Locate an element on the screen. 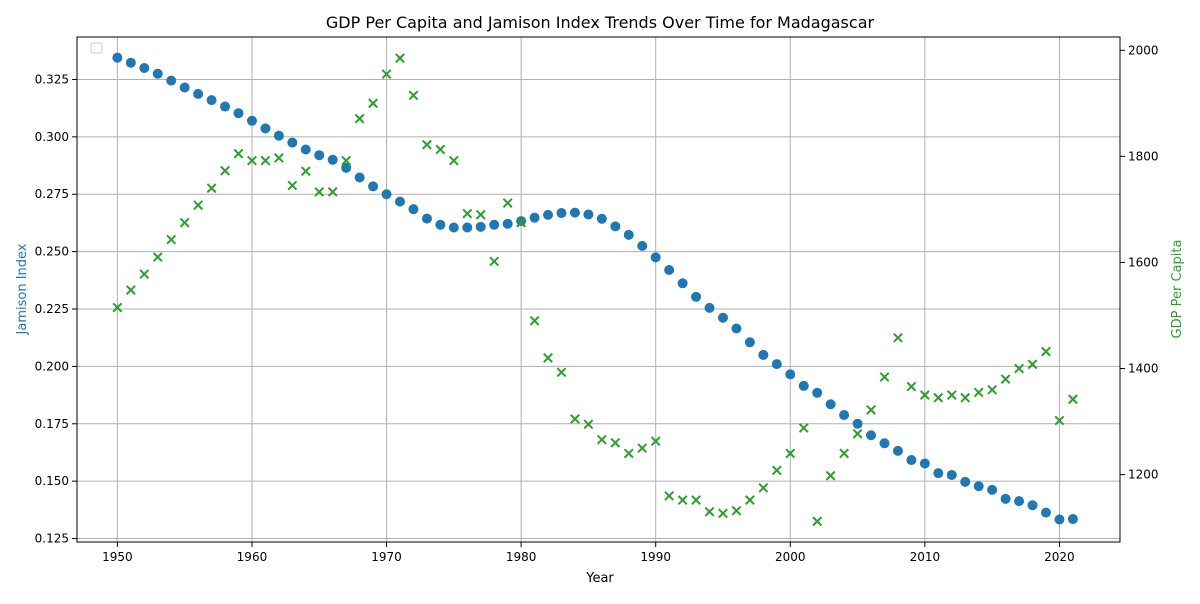  x-tick-label: 1980 is located at coordinates (521, 557).